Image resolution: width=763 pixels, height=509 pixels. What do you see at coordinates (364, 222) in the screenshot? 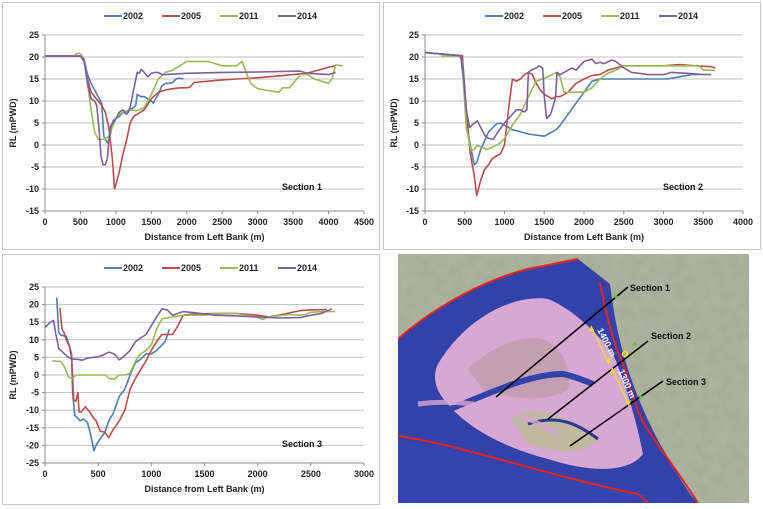
I see `x-tick-label: 4500` at bounding box center [364, 222].